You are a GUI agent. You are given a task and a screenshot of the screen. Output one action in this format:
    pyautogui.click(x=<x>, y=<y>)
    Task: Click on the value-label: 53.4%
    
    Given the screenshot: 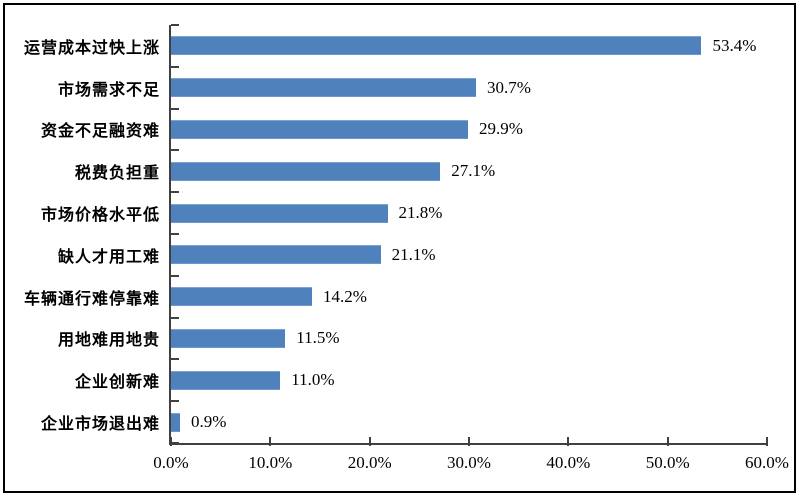 What is the action you would take?
    pyautogui.click(x=734, y=45)
    